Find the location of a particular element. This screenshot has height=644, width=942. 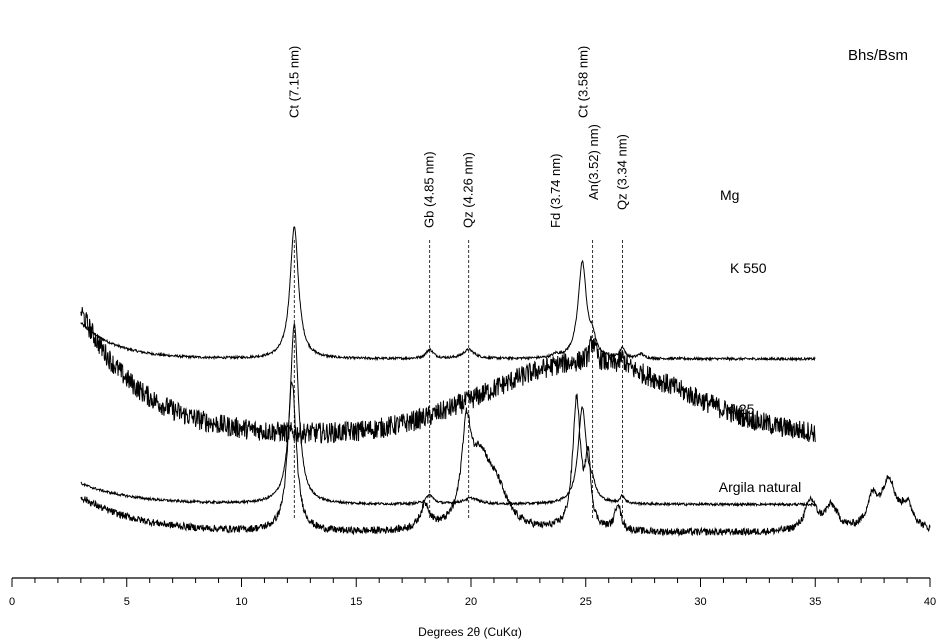

x-tick-label: 35 is located at coordinates (815, 602).